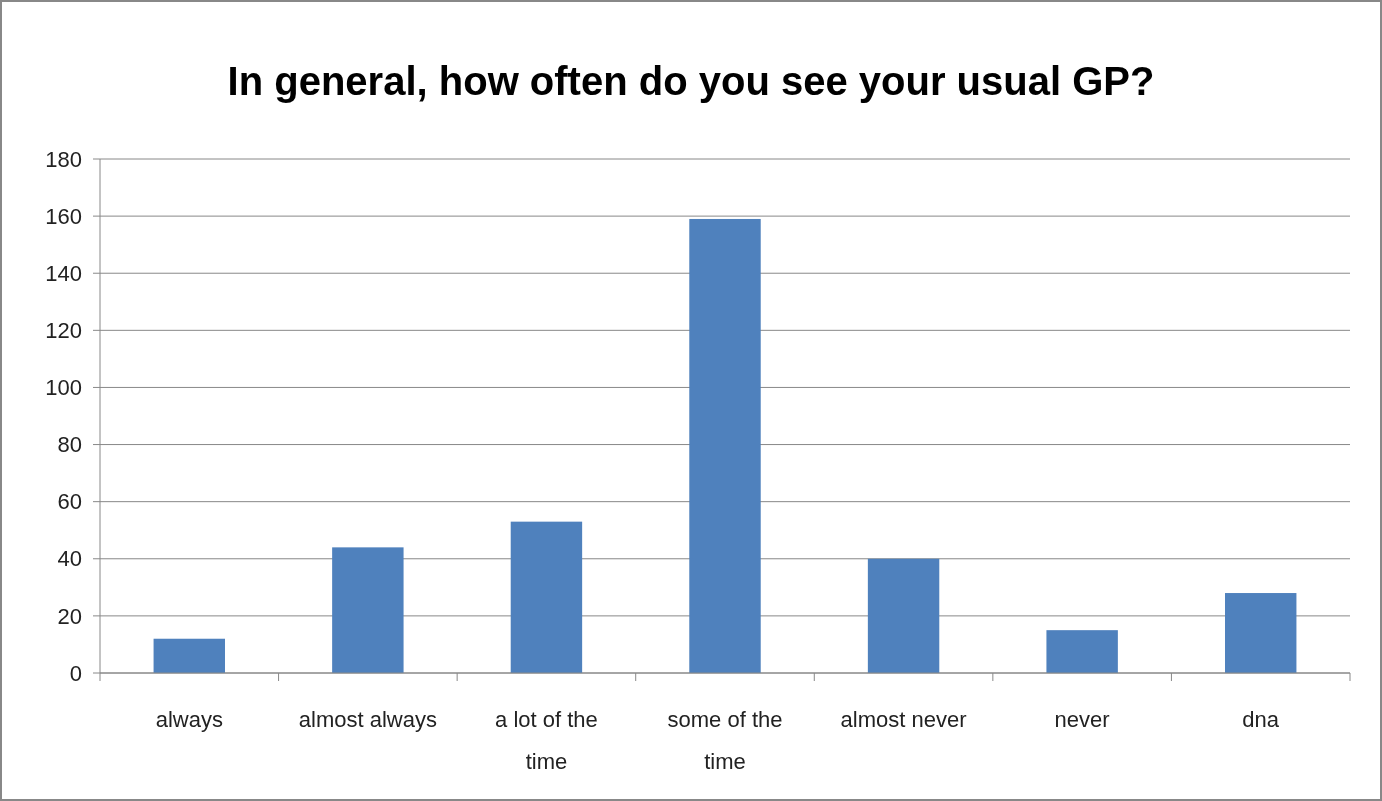  Describe the element at coordinates (189, 719) in the screenshot. I see `x-tick-label: always` at that location.